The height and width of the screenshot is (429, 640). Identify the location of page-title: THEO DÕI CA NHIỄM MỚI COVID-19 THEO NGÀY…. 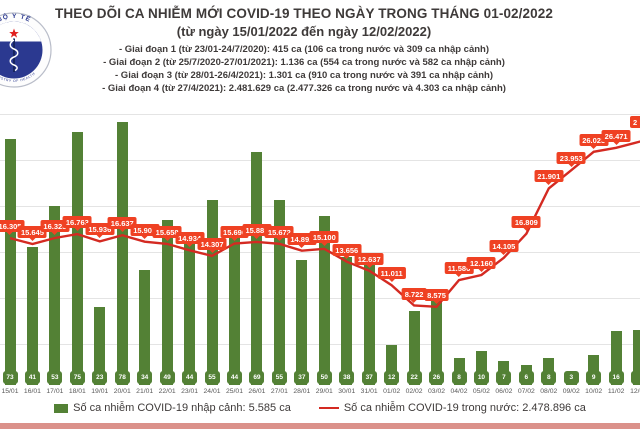
(304, 13).